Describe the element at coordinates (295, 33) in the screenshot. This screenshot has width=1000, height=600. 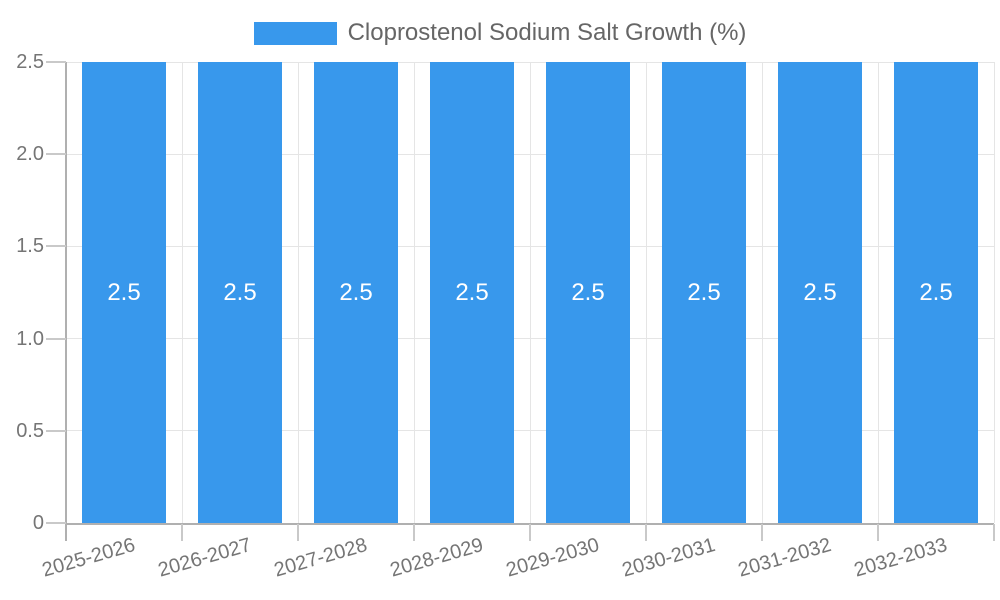
I see `legend-swatch-icon` at that location.